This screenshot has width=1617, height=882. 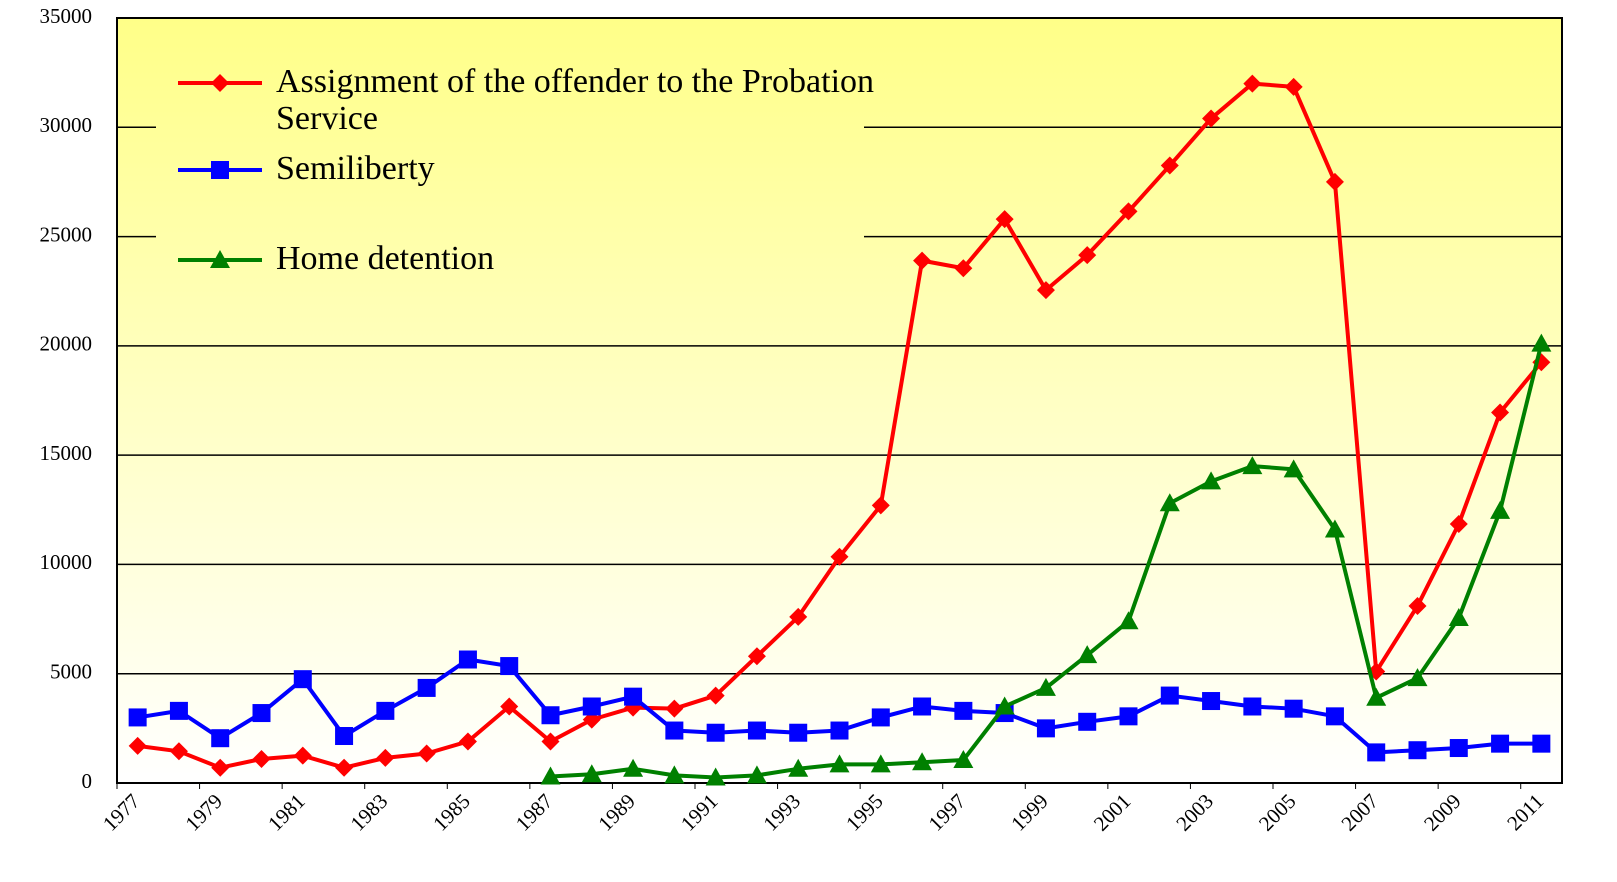 I want to click on x-tick-label: 2011, so click(x=1525, y=812).